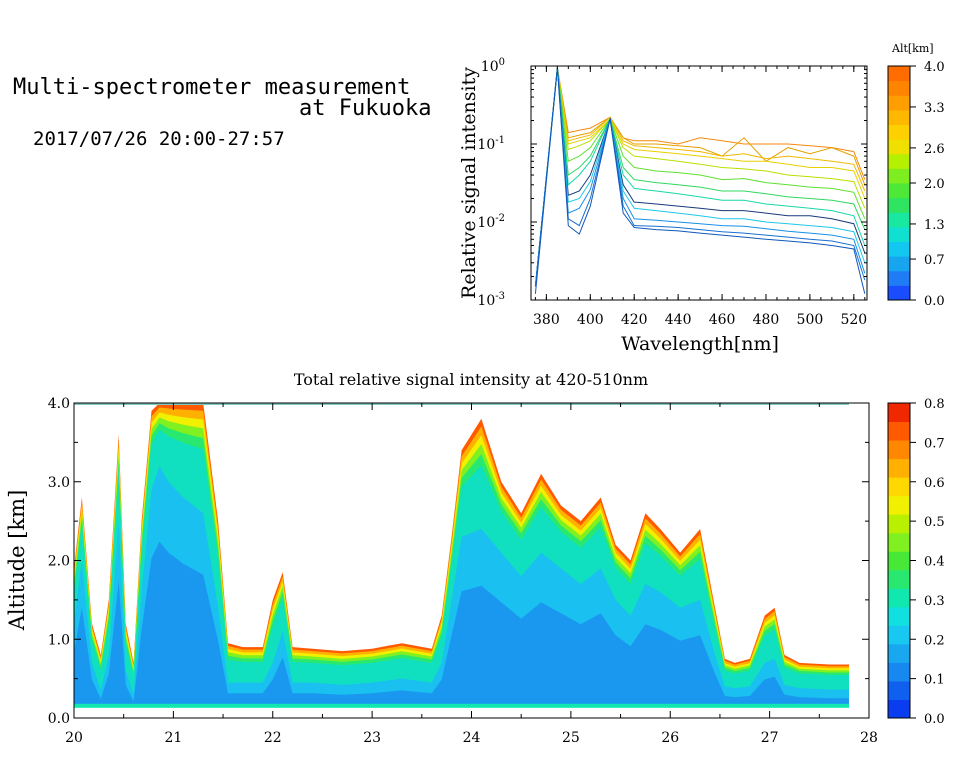 The height and width of the screenshot is (770, 960). I want to click on altitude-colorbar-tick-label: 1.3, so click(934, 225).